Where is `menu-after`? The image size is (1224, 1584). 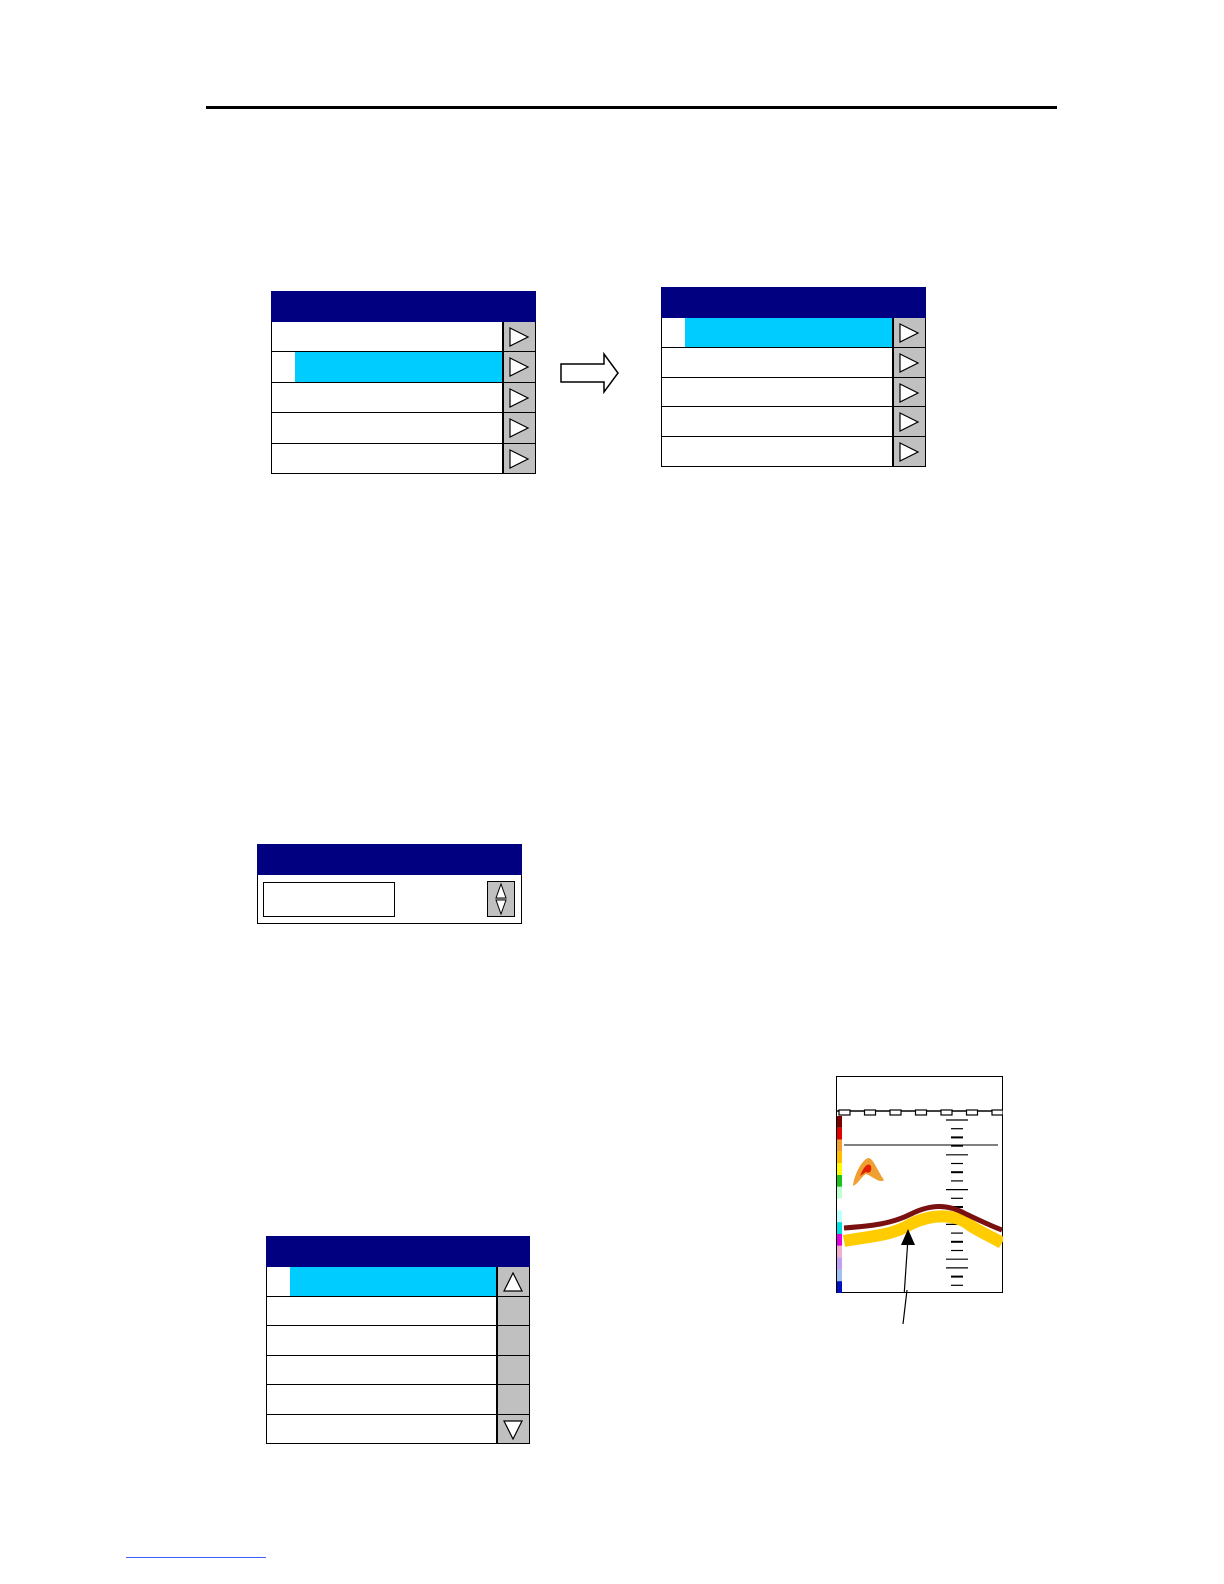
menu-after is located at coordinates (793, 377).